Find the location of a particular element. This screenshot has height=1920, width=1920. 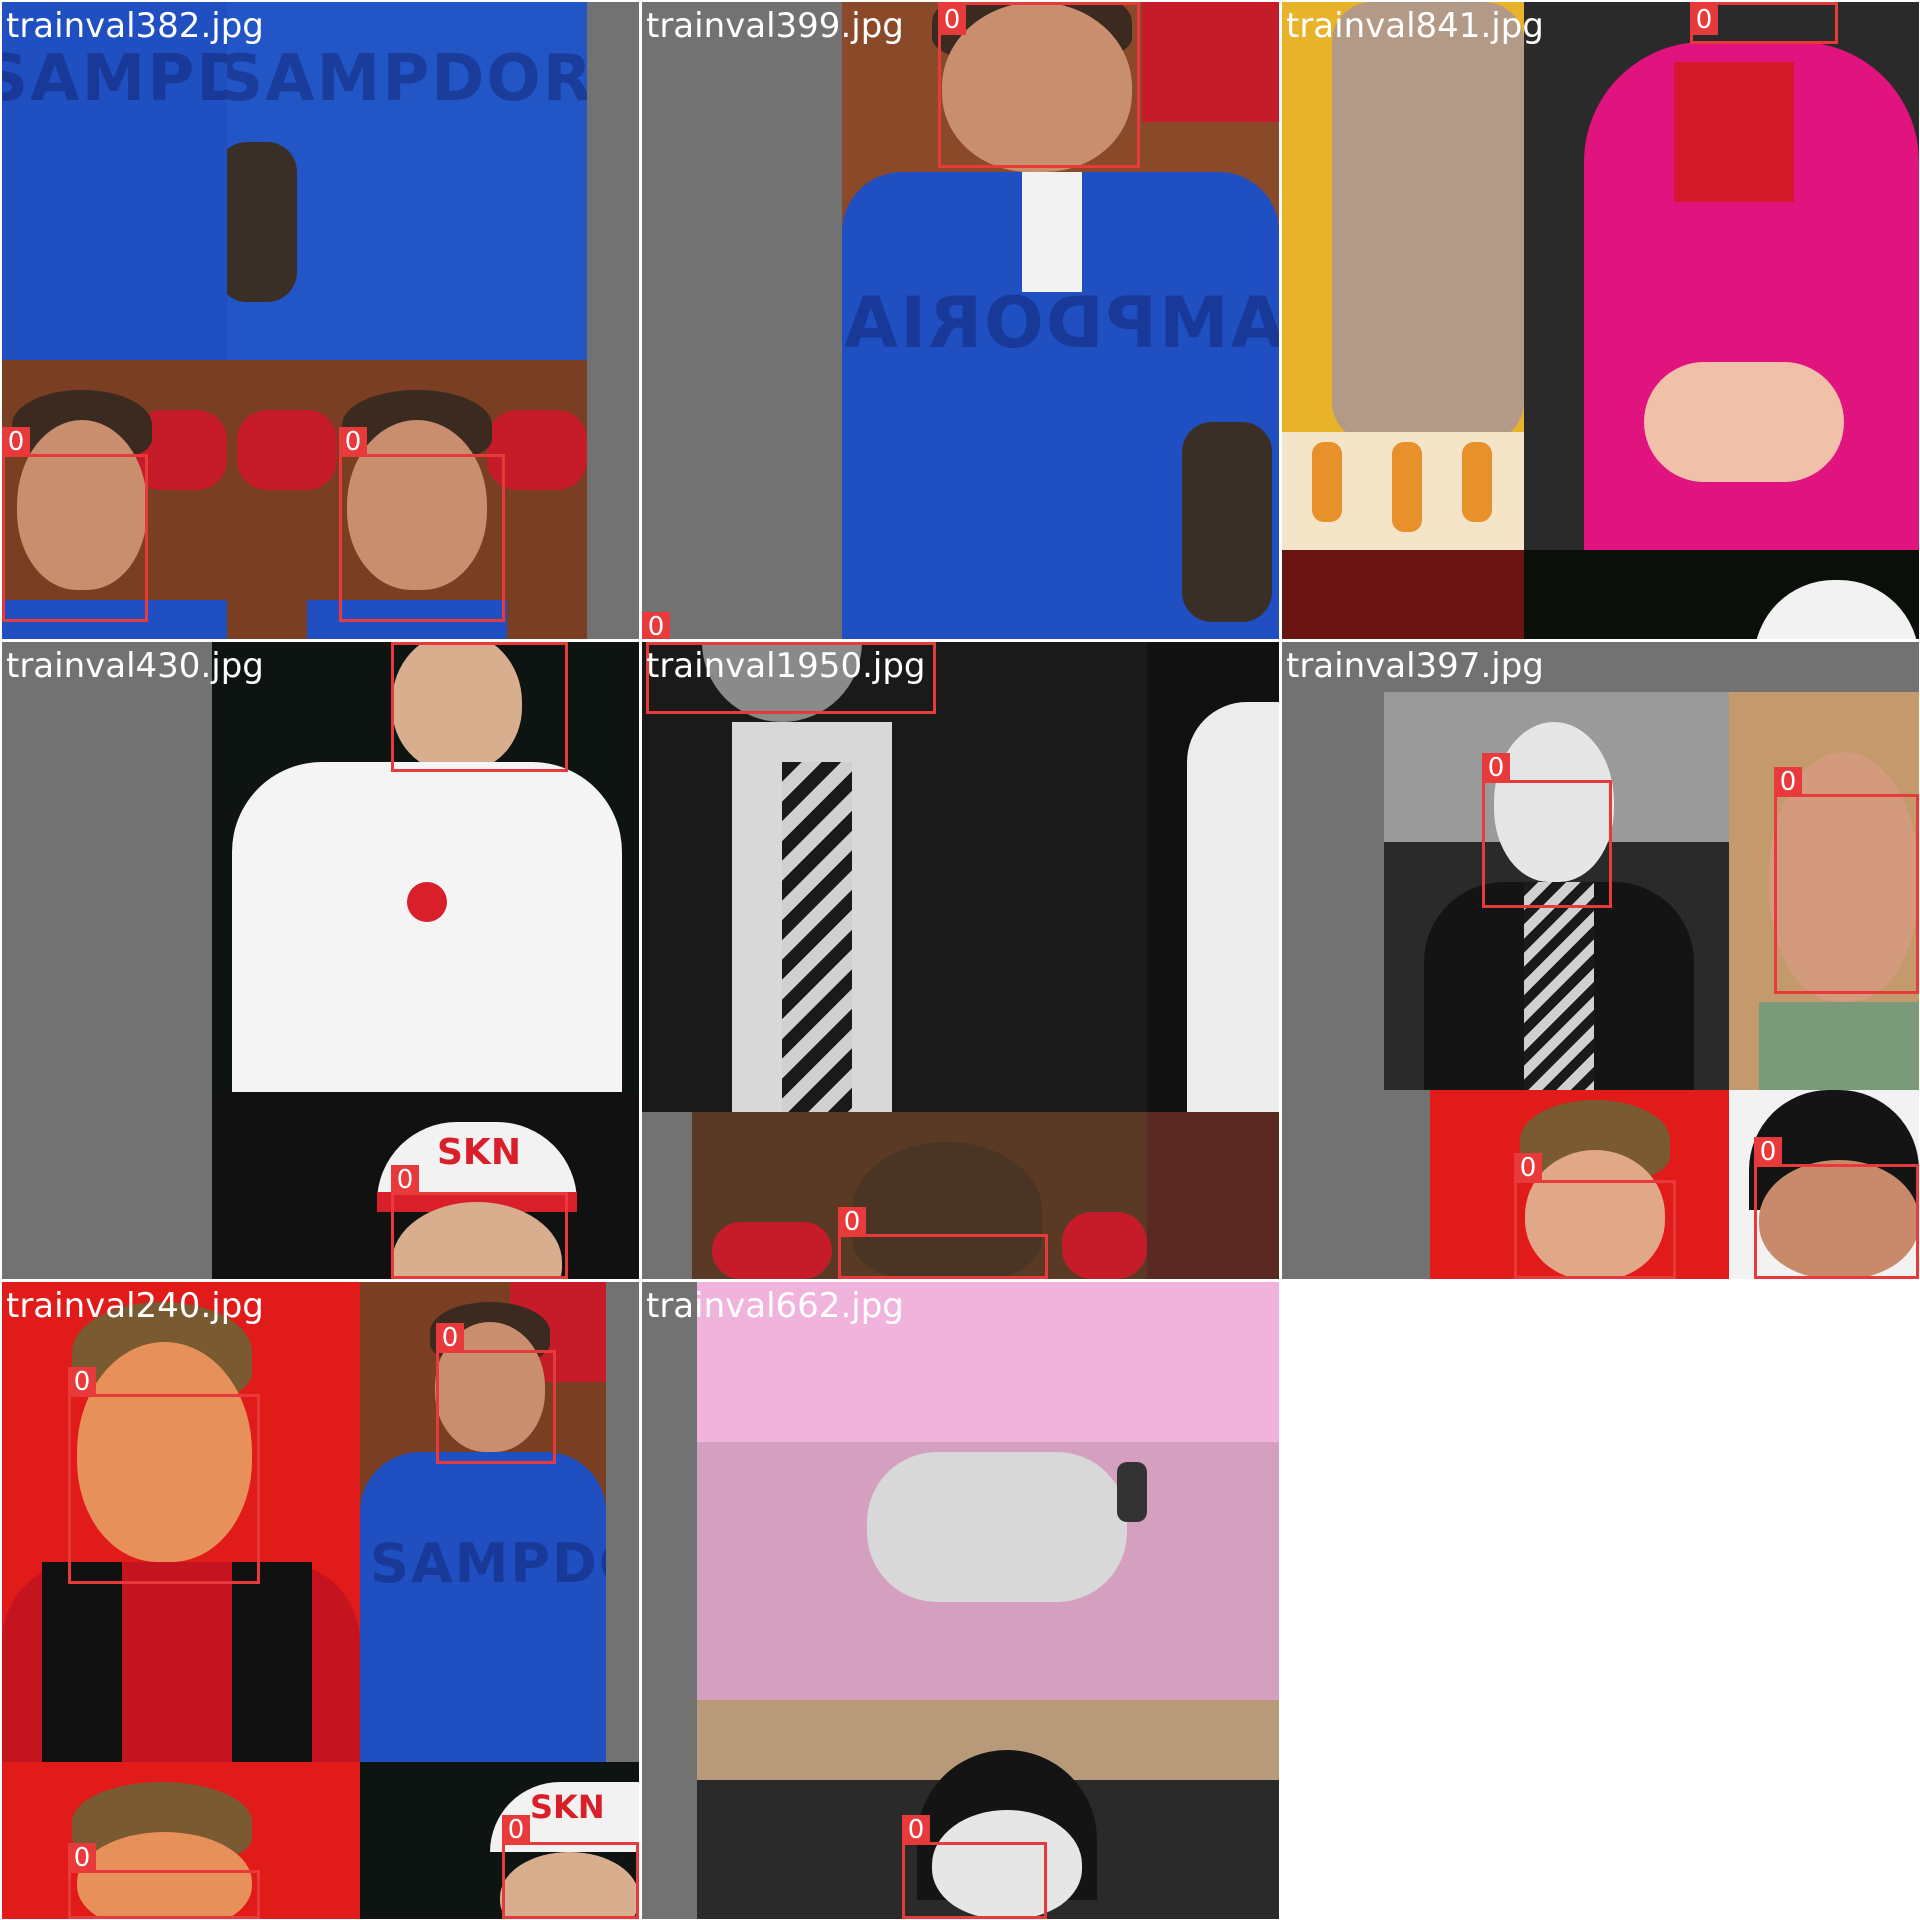

hair is located at coordinates (947, 1210).